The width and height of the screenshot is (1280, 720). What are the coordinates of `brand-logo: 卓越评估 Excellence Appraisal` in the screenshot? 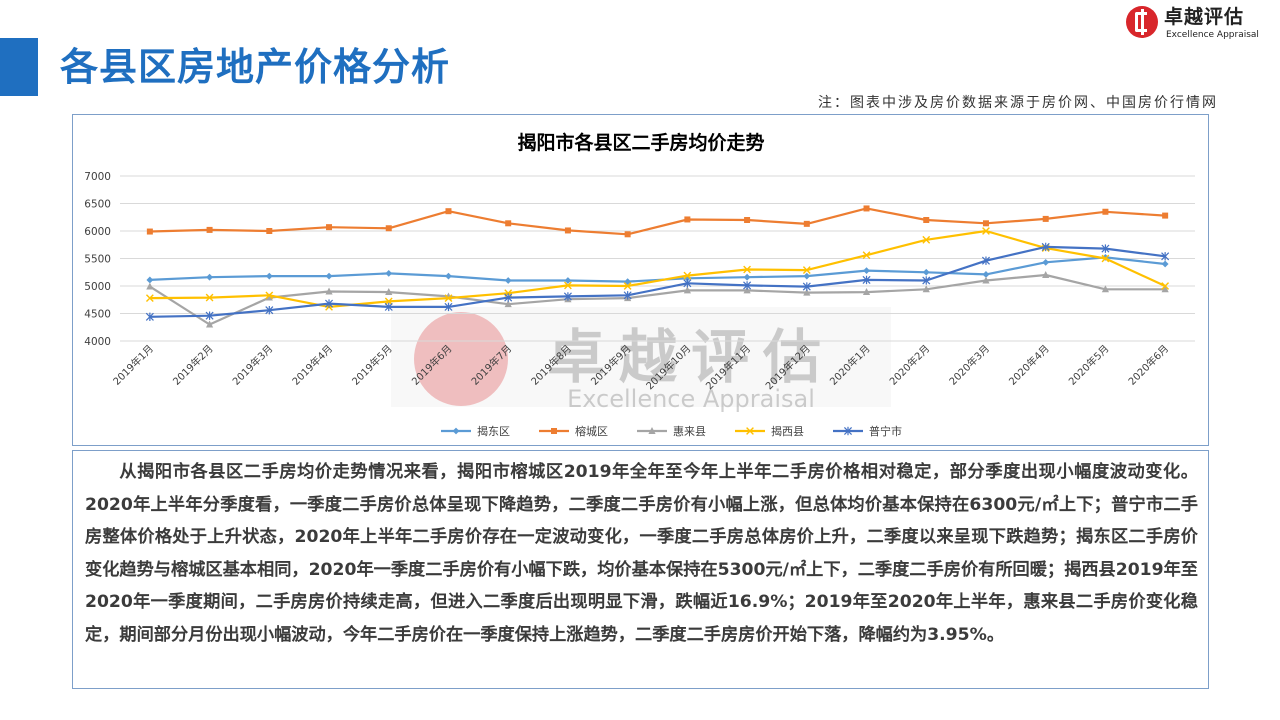 It's located at (1201, 24).